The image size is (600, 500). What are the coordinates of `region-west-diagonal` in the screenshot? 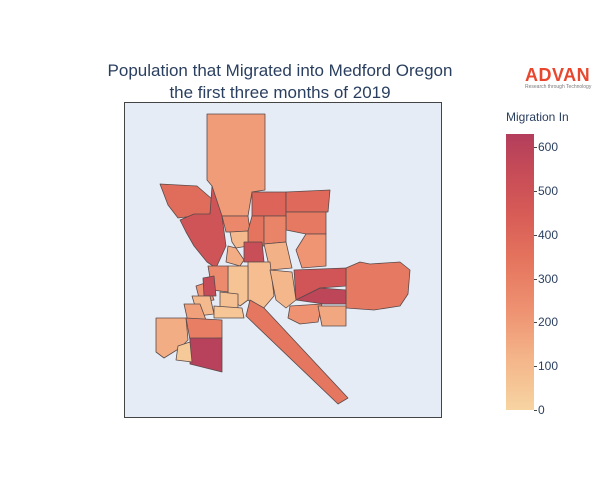 It's located at (203, 227).